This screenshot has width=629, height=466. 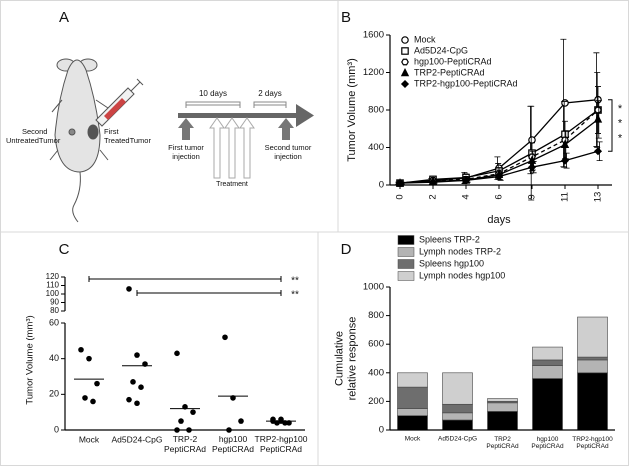 What do you see at coordinates (185, 279) in the screenshot?
I see `comparison-line` at bounding box center [185, 279].